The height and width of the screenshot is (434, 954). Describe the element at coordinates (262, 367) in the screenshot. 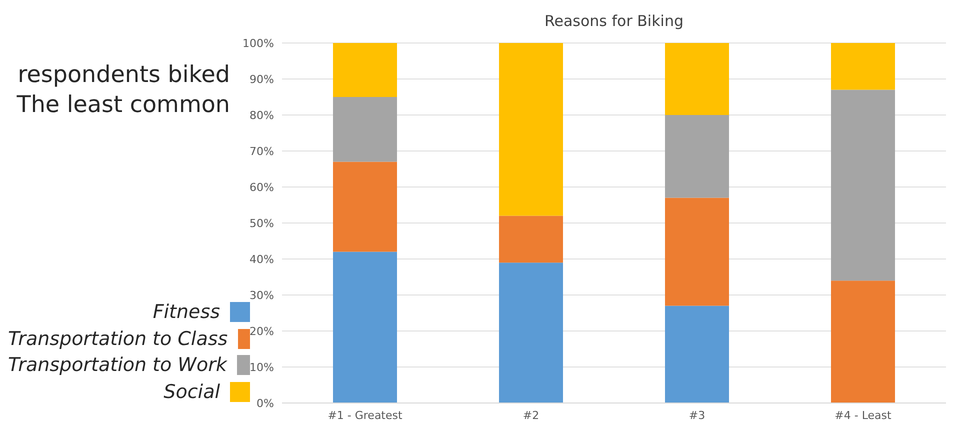

I see `y-tick-label: 10%` at that location.